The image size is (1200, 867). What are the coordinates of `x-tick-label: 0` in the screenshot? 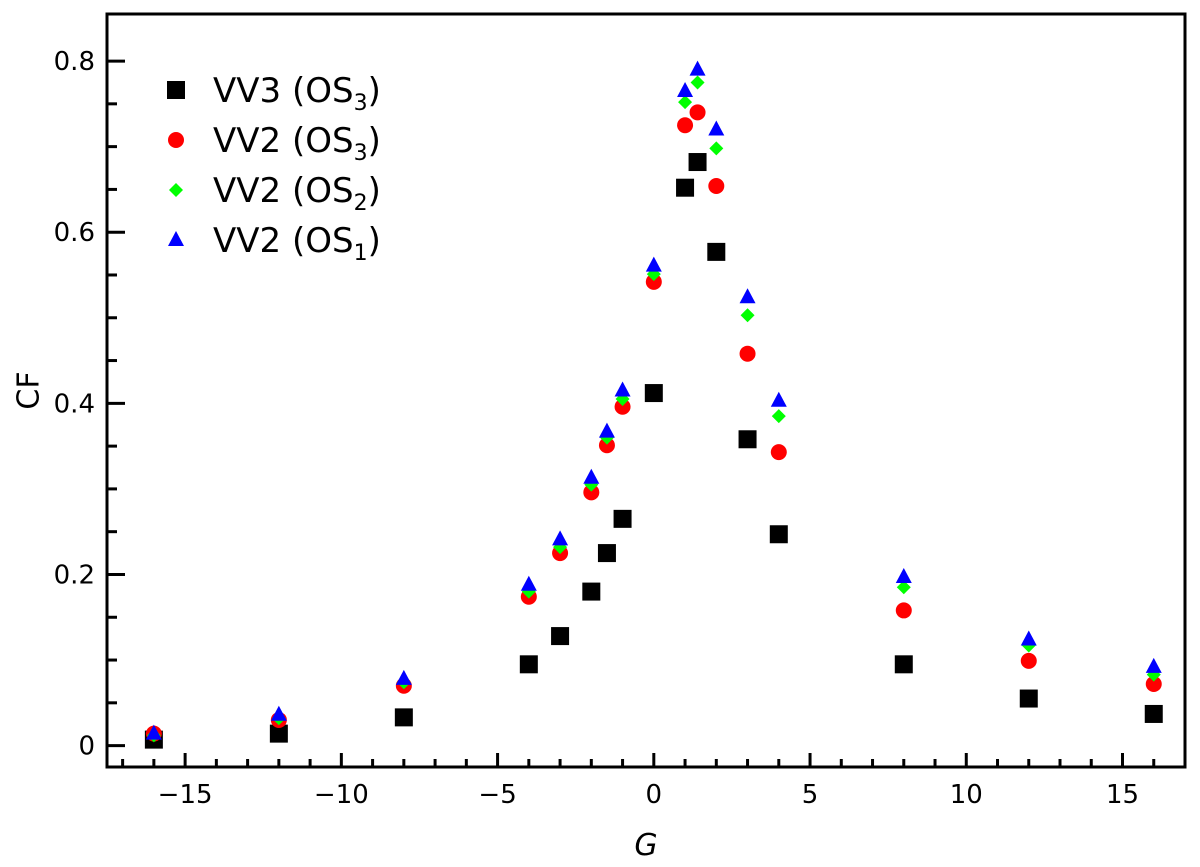 It's located at (654, 795).